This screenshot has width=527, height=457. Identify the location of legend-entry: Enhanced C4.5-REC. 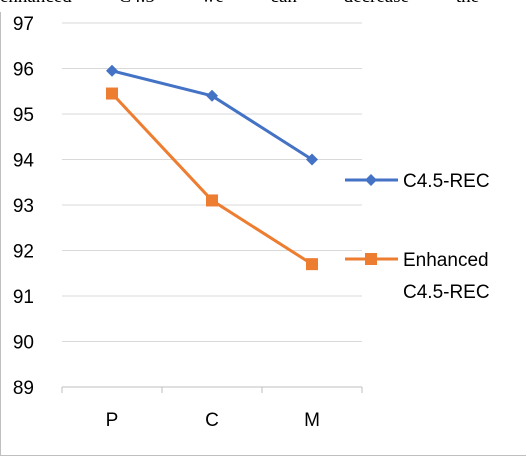
(417, 276).